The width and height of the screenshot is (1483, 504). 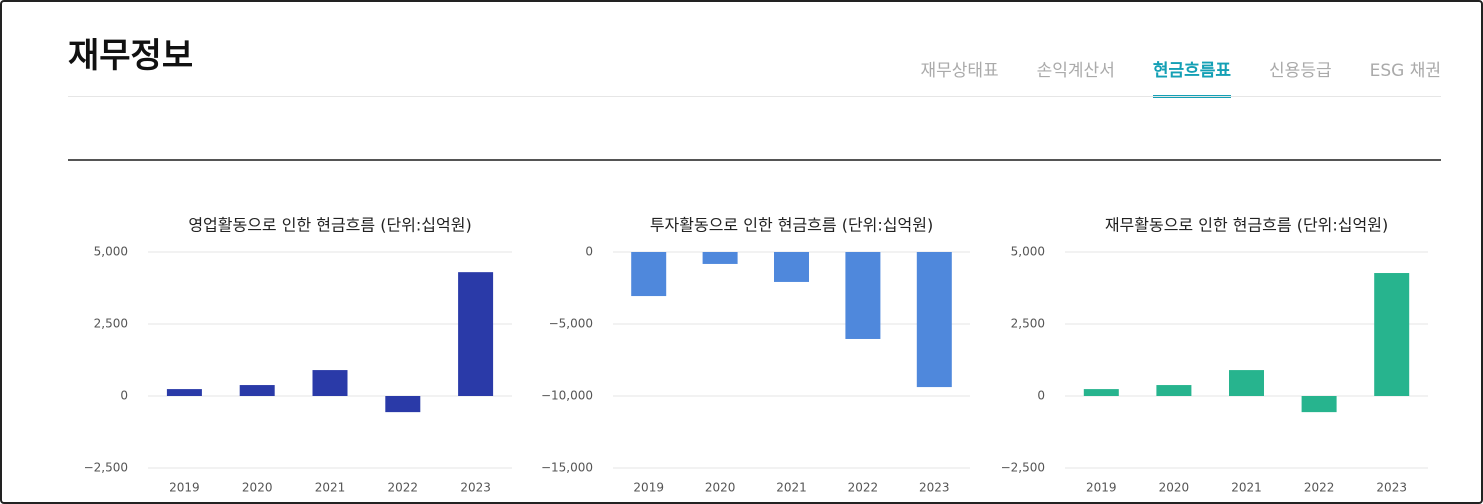 I want to click on chart-title: 투자활동으로 인한 현금흐름 (단위:십억원), so click(x=791, y=225).